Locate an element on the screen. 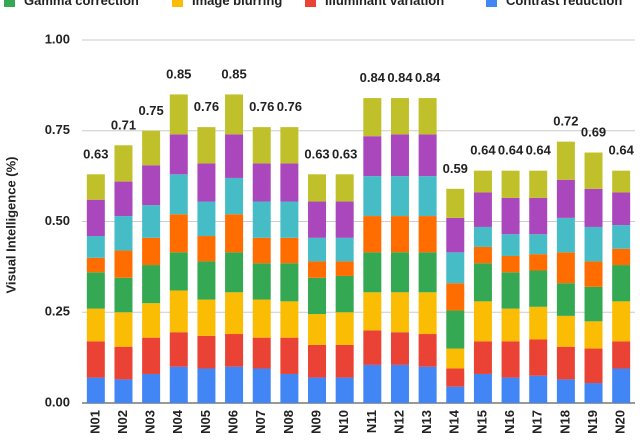  total-label: 0.76 is located at coordinates (261, 106).